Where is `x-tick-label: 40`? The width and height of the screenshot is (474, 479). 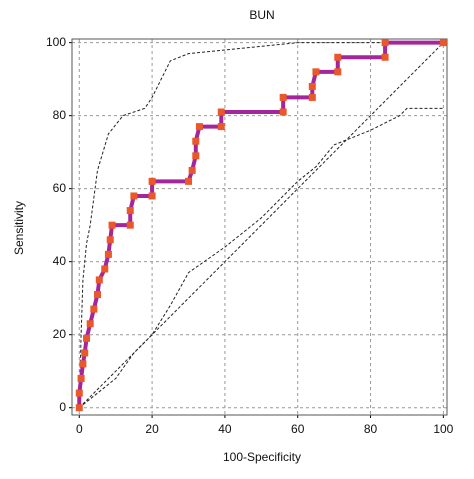 x-tick-label: 40 is located at coordinates (225, 429).